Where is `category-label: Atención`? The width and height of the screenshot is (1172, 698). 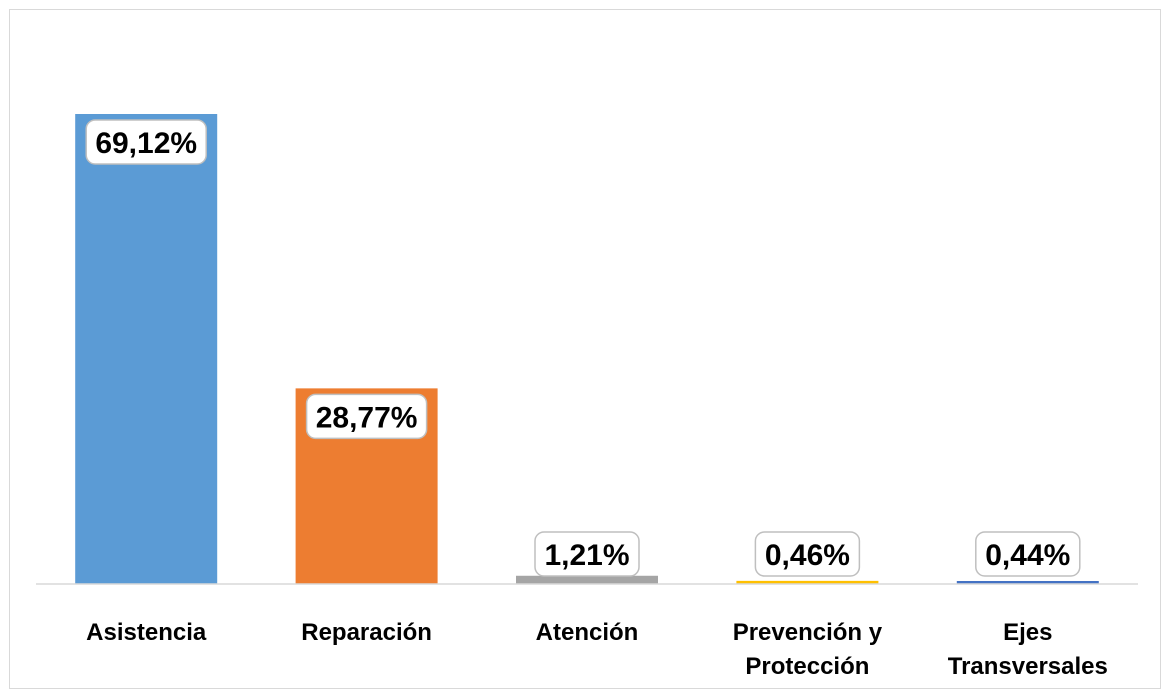 category-label: Atención is located at coordinates (587, 632).